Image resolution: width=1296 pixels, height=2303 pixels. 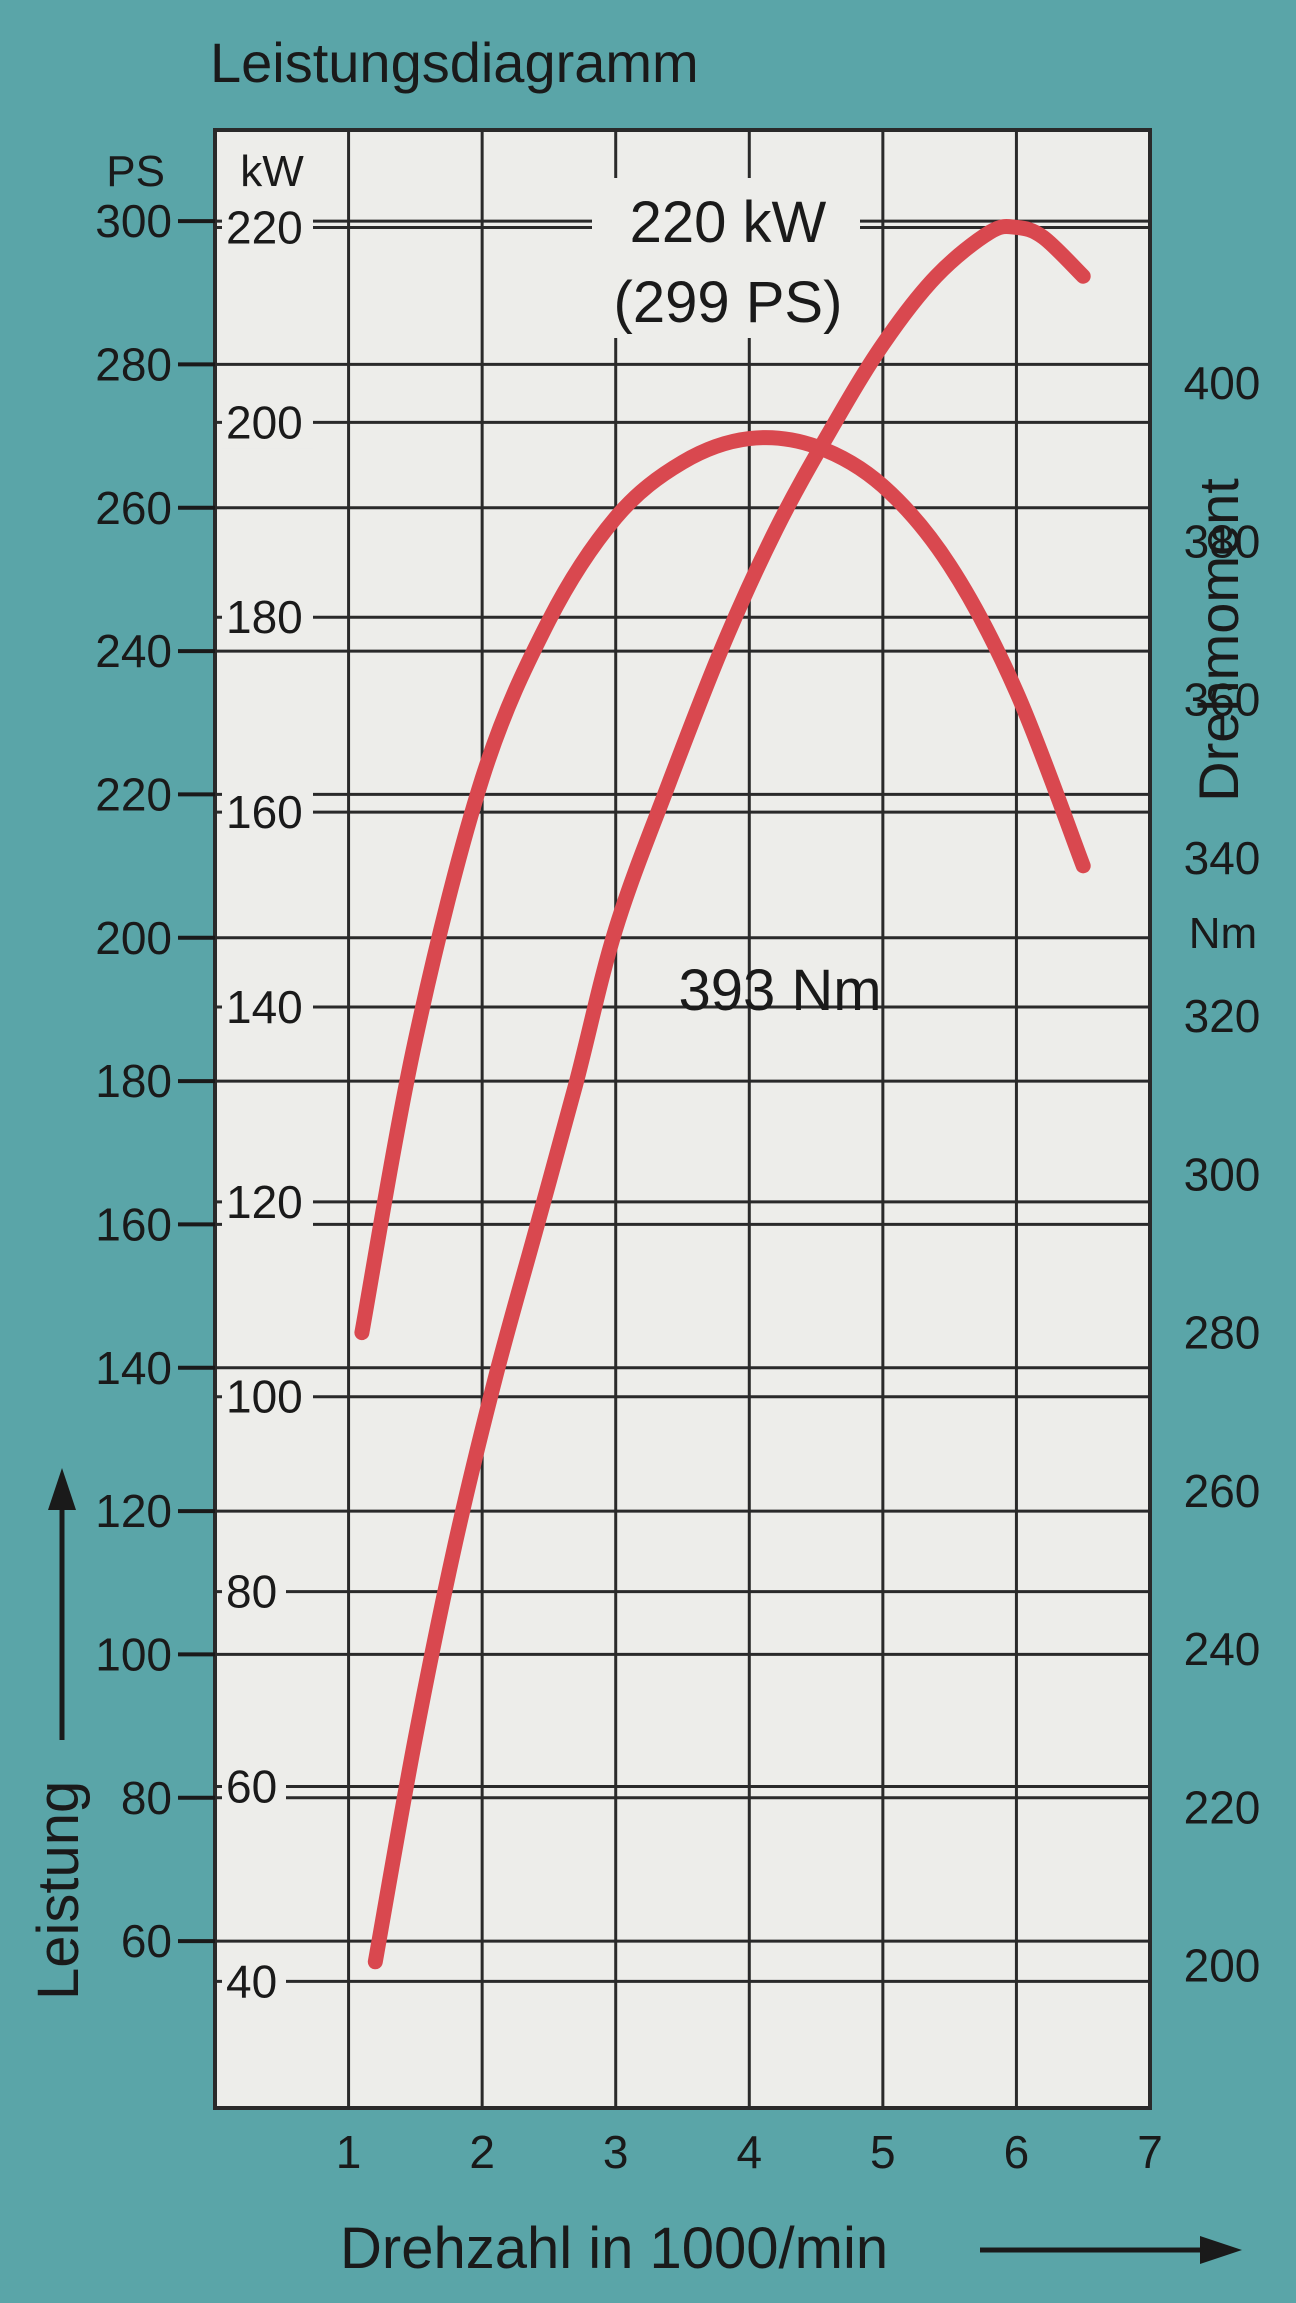 I want to click on x-tick-label: 5, so click(x=883, y=2152).